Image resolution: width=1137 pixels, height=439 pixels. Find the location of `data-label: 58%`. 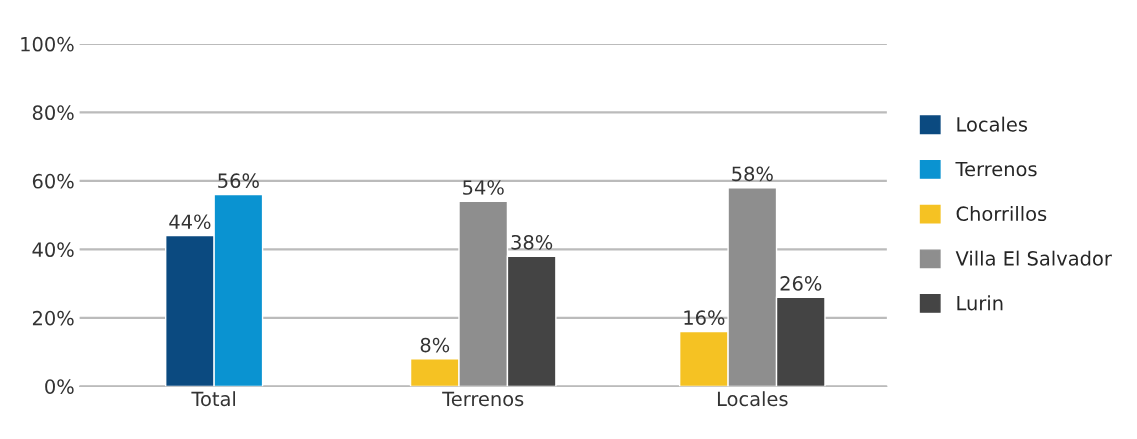

data-label: 58% is located at coordinates (752, 174).